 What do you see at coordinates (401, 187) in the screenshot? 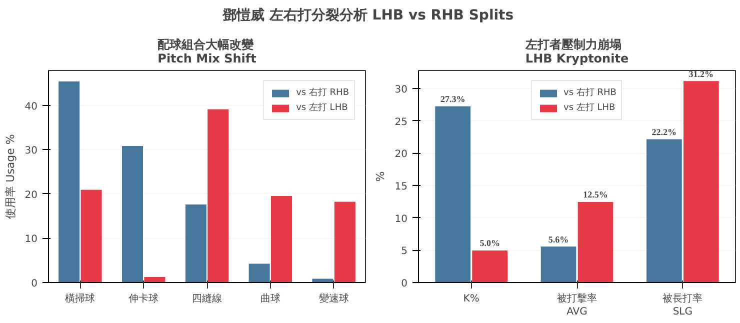
I see `y-tick-label: 15` at bounding box center [401, 187].